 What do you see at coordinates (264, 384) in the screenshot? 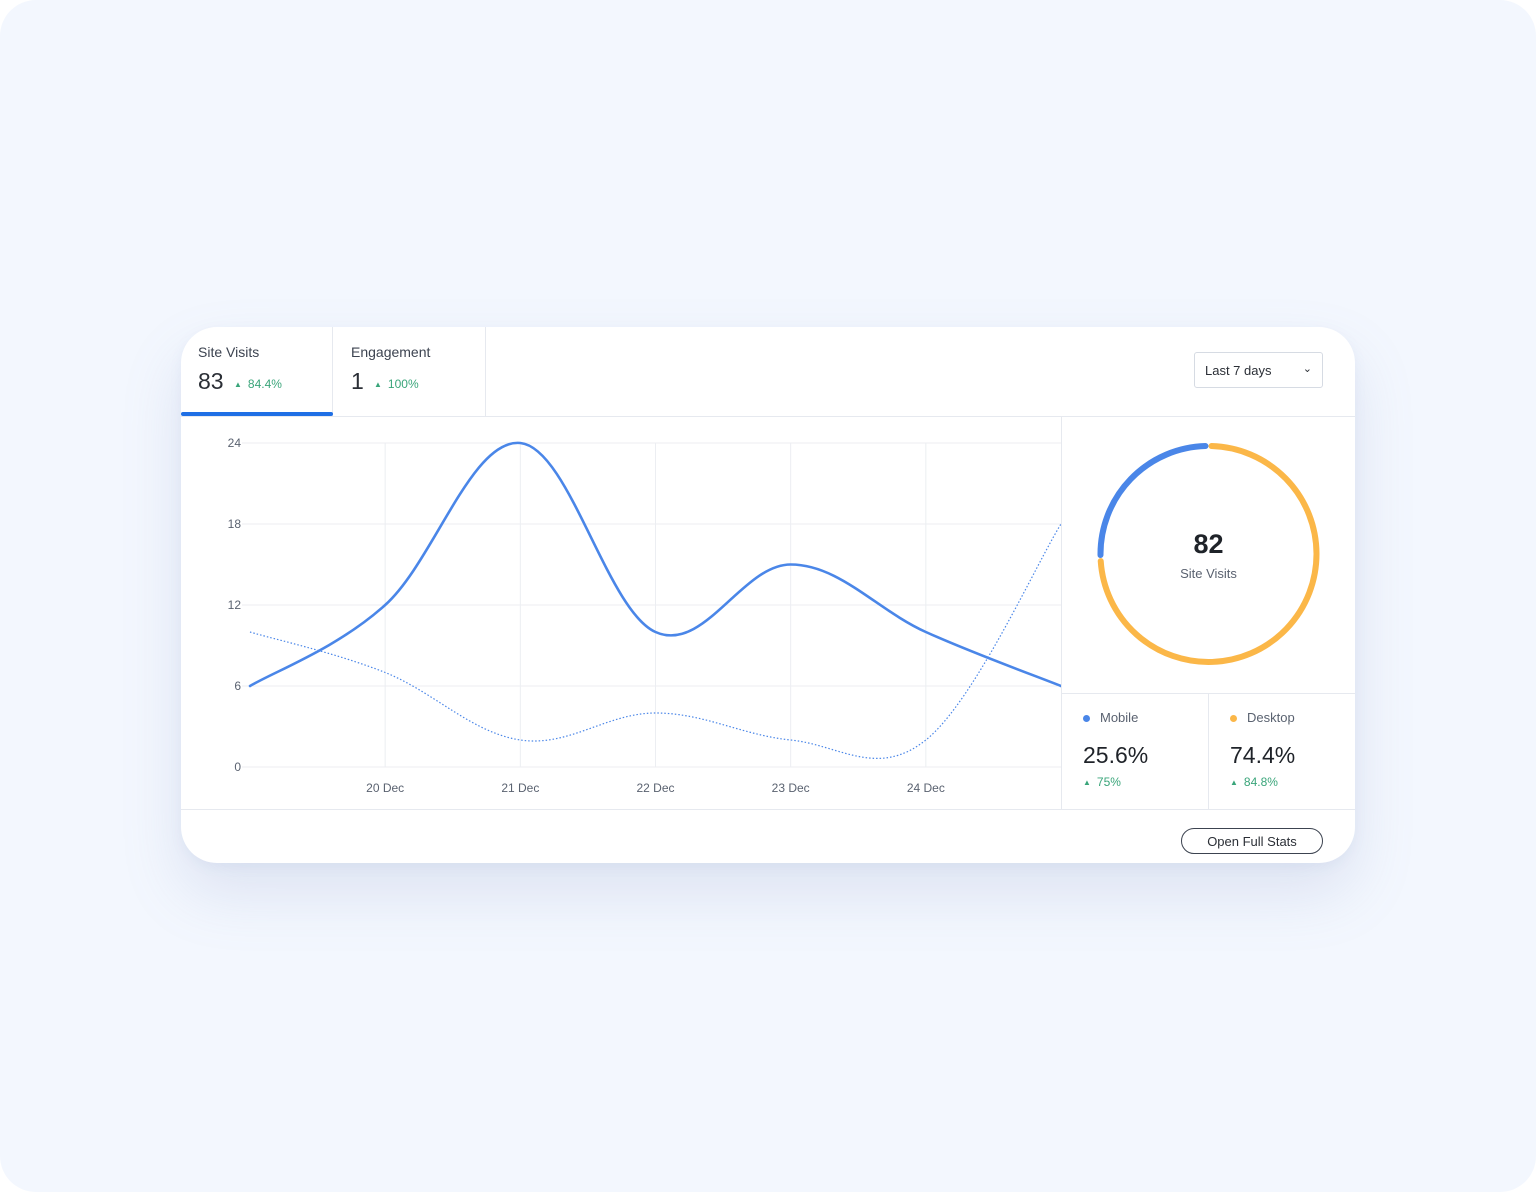
I see `tab-delta-text: 84.4%` at bounding box center [264, 384].